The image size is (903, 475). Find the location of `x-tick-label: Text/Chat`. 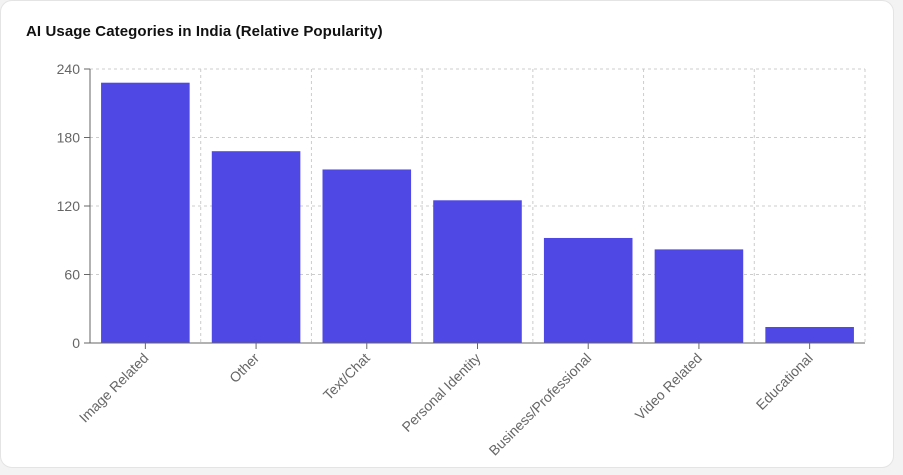

x-tick-label: Text/Chat is located at coordinates (346, 376).